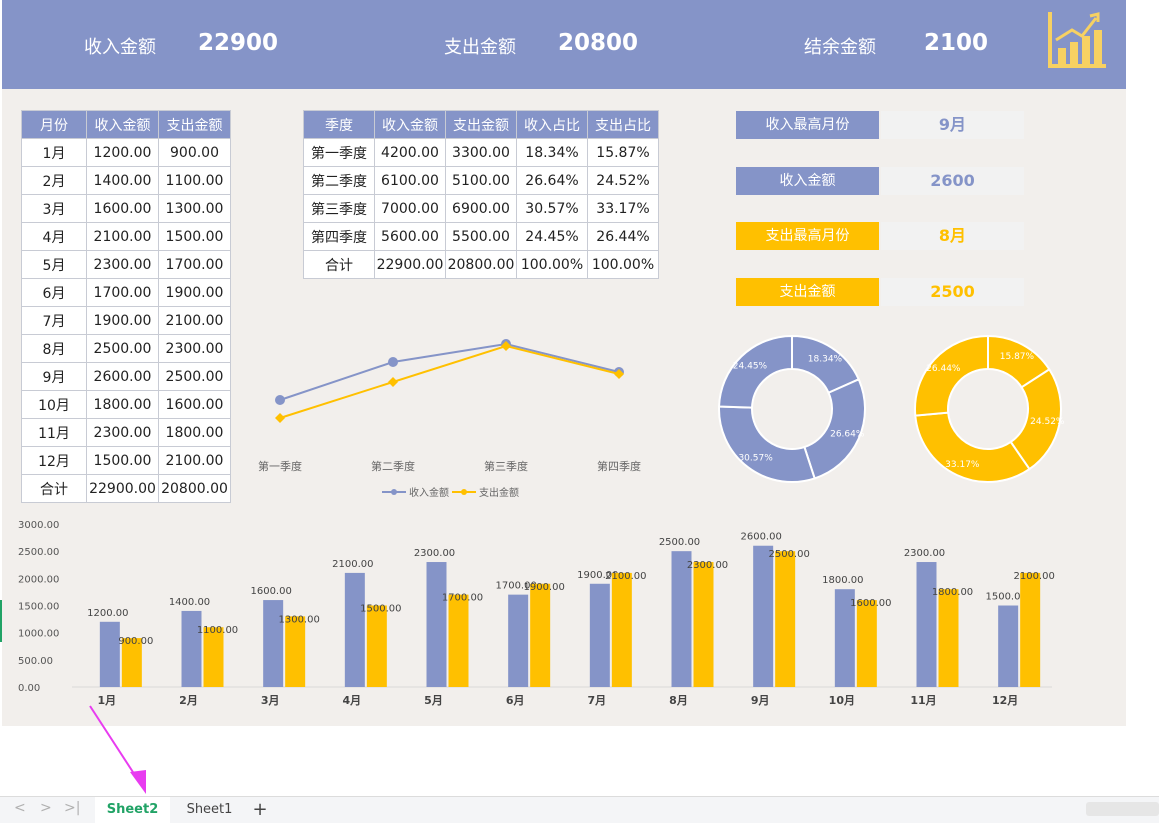  What do you see at coordinates (54, 376) in the screenshot?
I see `table-cell: 9月` at bounding box center [54, 376].